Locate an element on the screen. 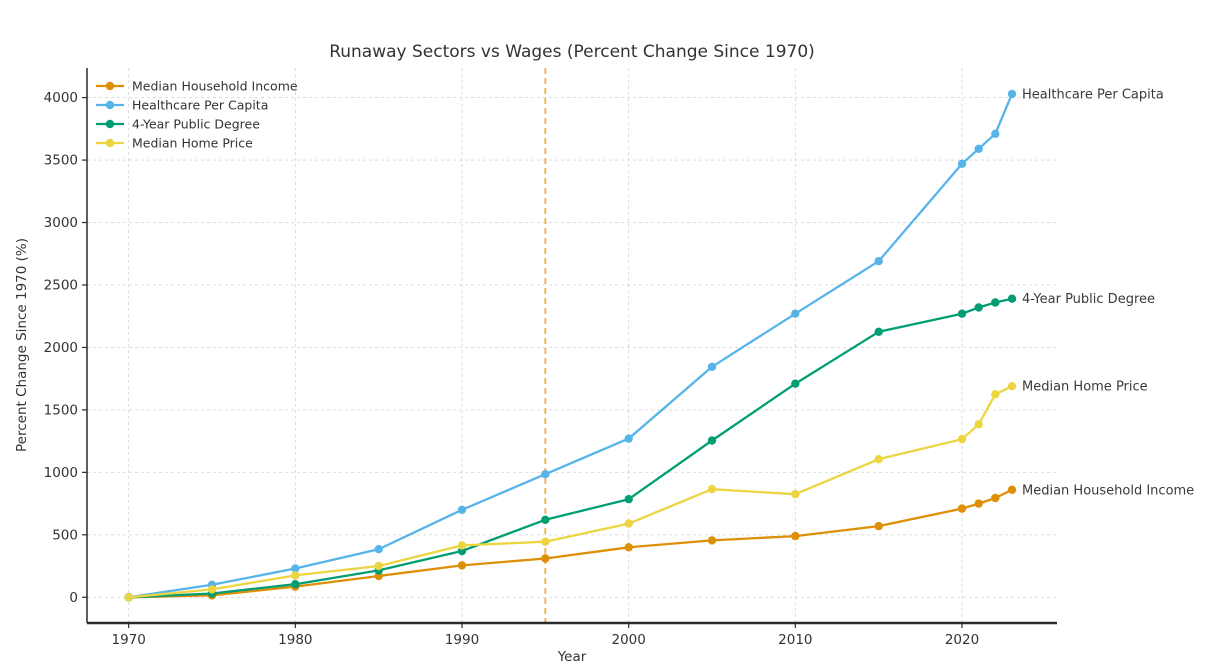 The width and height of the screenshot is (1208, 672). data-point-healthcare-per-capita-2023 is located at coordinates (1012, 94).